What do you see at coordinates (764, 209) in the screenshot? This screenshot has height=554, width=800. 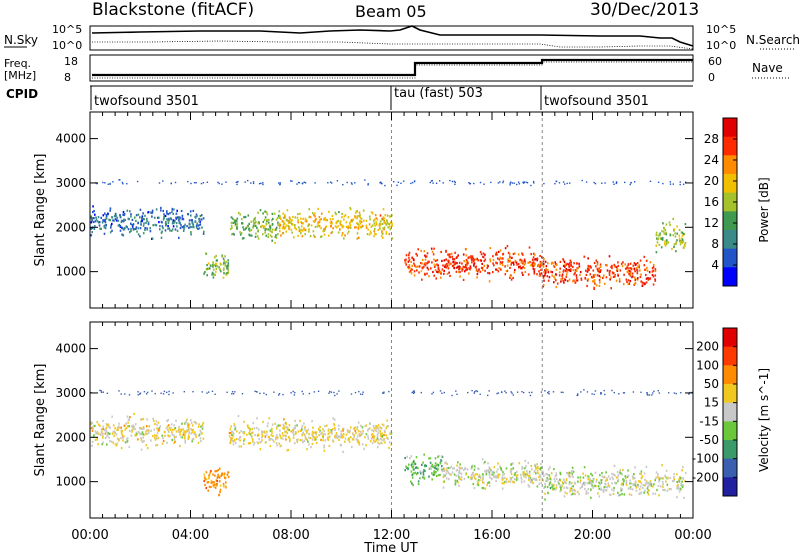 I see `power-colorbar-label: Power [dB]` at bounding box center [764, 209].